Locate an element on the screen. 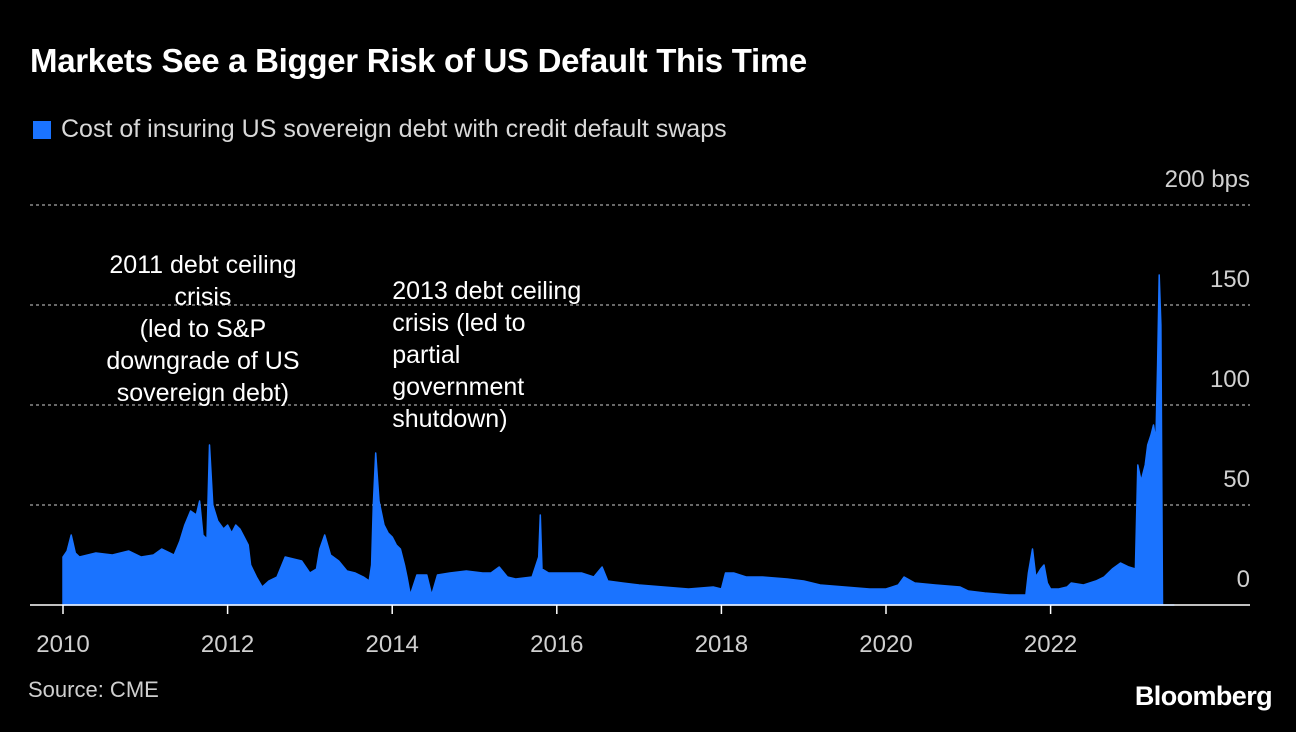  y-tick-label: 50 is located at coordinates (1236, 479).